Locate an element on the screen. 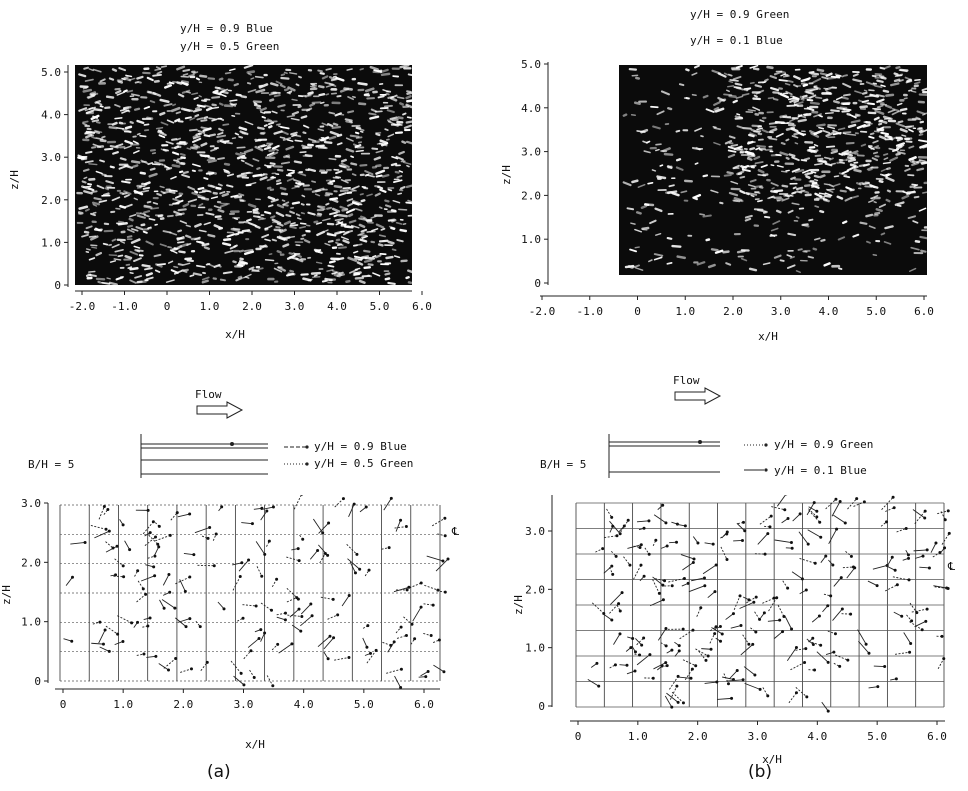 This screenshot has height=791, width=968. x-tick-label: 3.0 is located at coordinates (244, 704).